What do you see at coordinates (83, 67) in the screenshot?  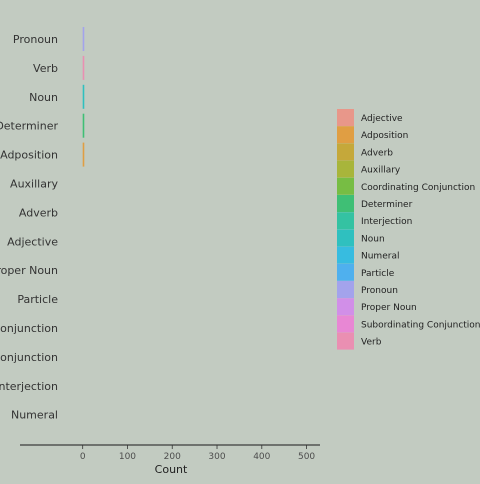 I see `bar-verb` at bounding box center [83, 67].